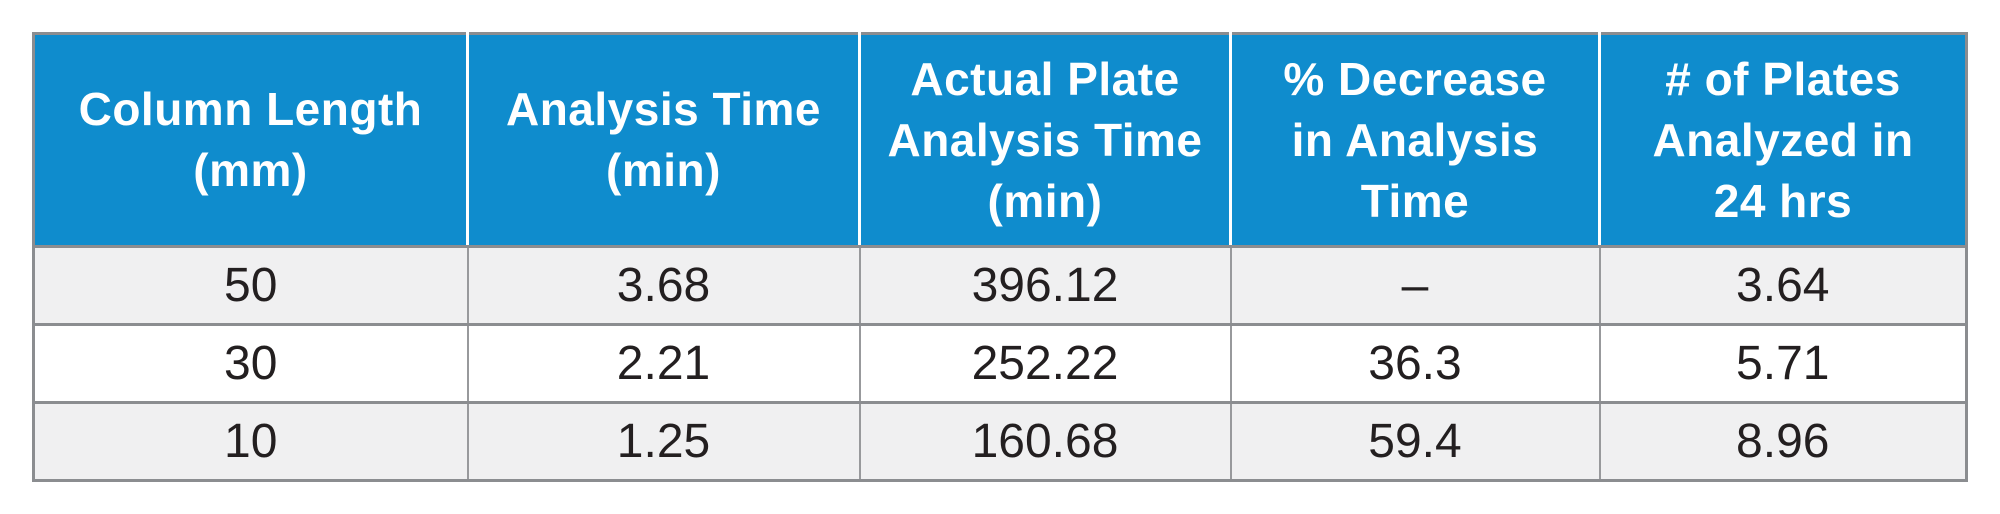  Describe the element at coordinates (1045, 364) in the screenshot. I see `cell-actual-plate-time: 252.22` at that location.